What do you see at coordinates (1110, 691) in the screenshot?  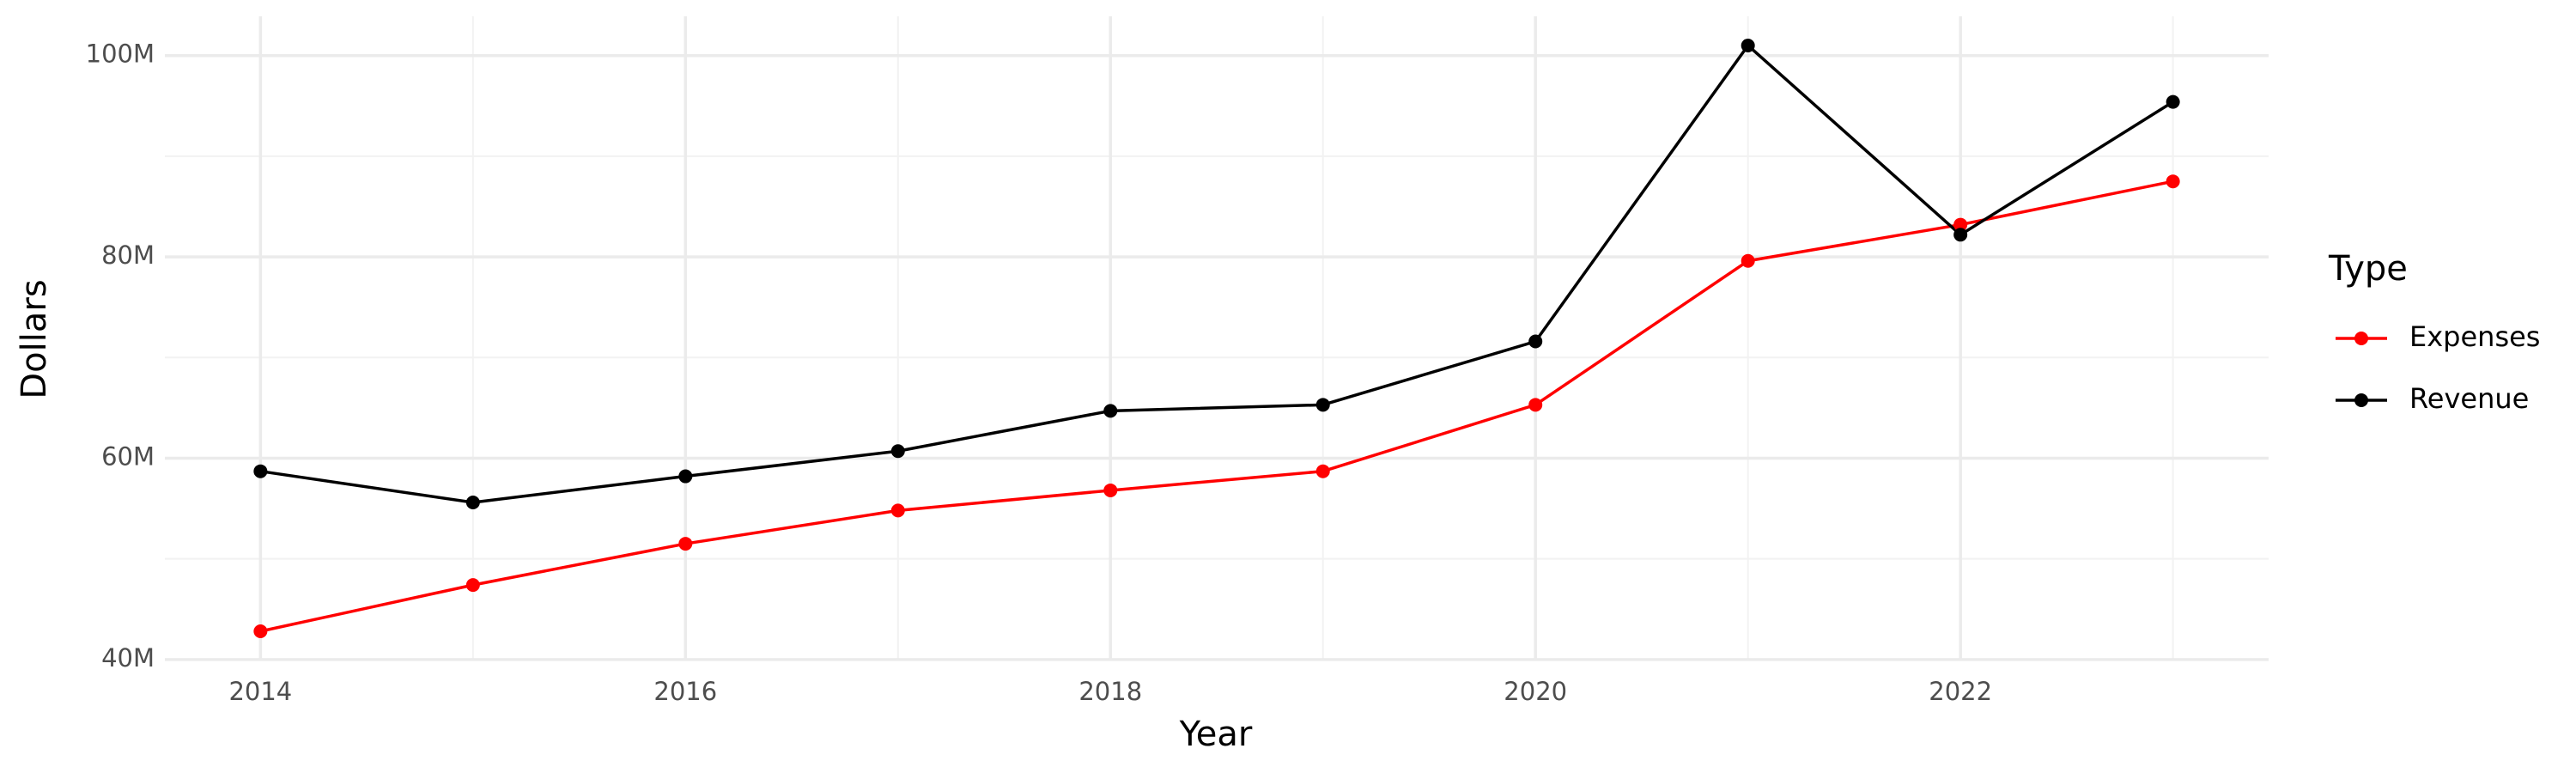 I see `x-tick-label: 2018` at bounding box center [1110, 691].